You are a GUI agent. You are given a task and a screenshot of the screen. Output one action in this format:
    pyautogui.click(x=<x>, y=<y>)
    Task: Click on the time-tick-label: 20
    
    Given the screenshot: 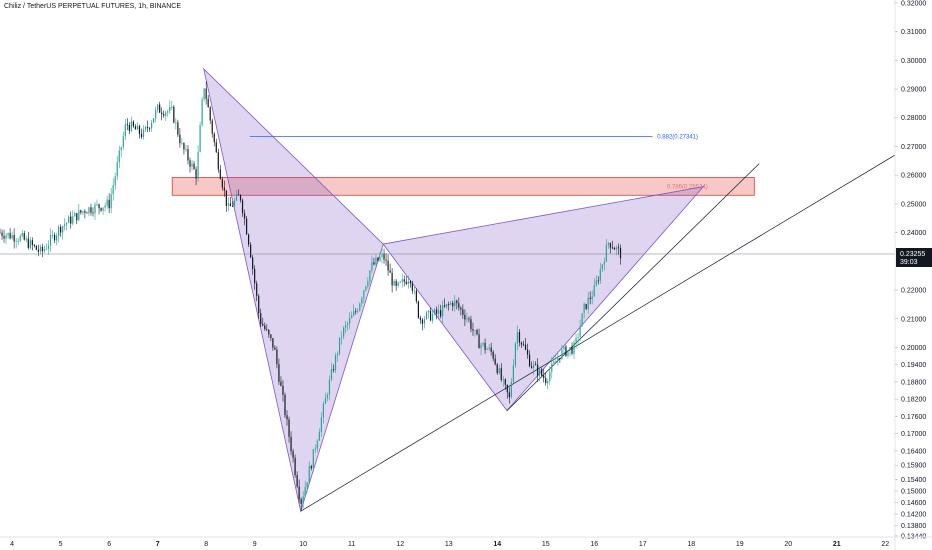 What is the action you would take?
    pyautogui.click(x=788, y=544)
    